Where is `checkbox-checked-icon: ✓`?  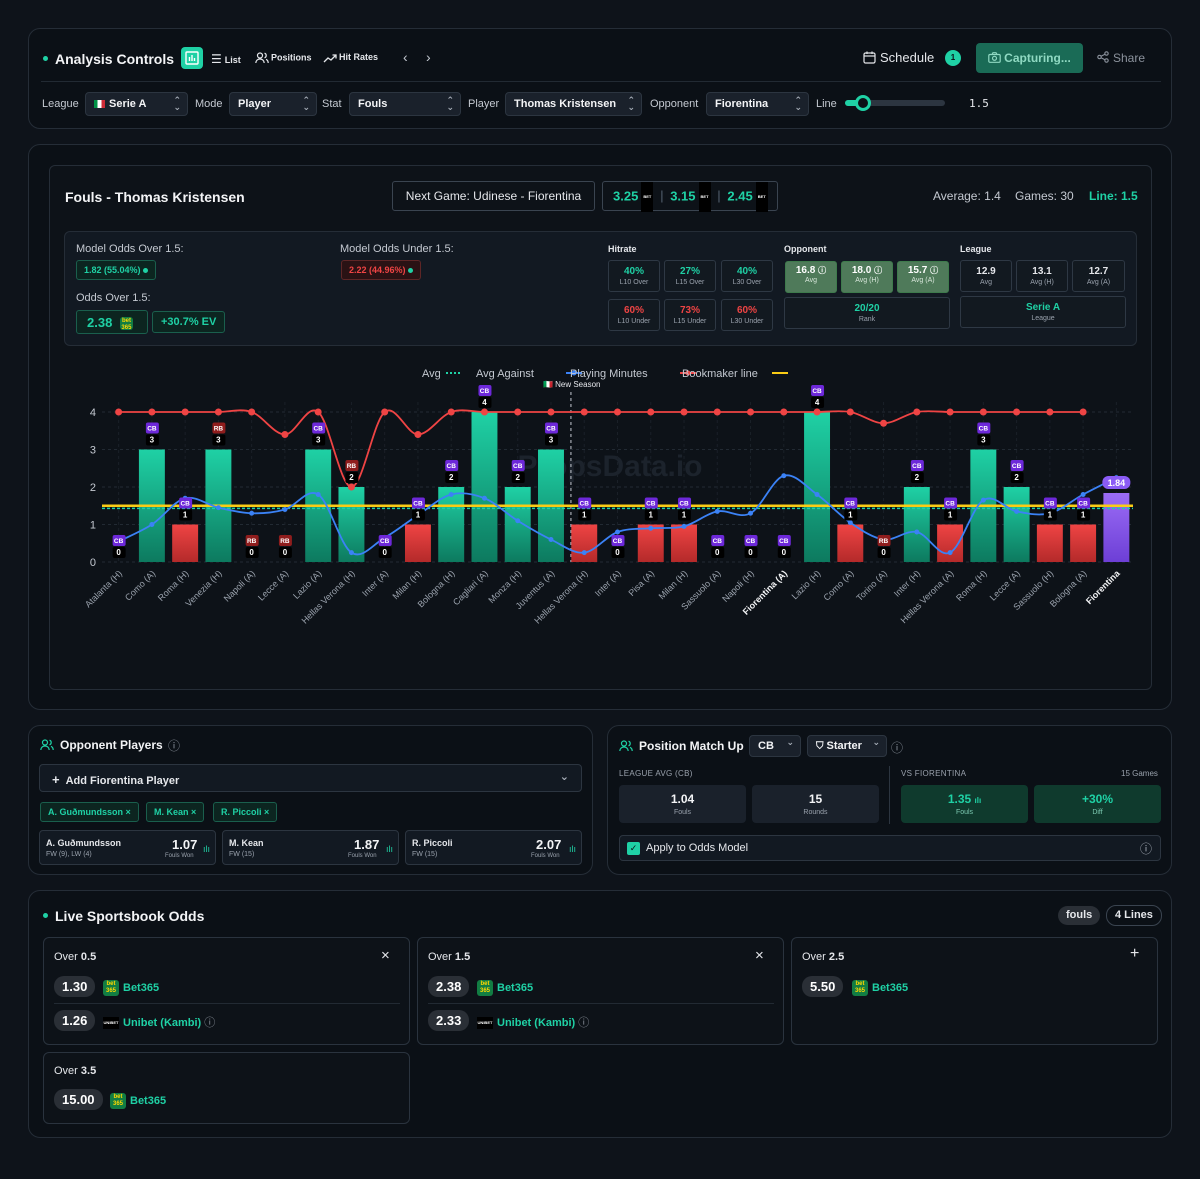 checkbox-checked-icon: ✓ is located at coordinates (633, 848).